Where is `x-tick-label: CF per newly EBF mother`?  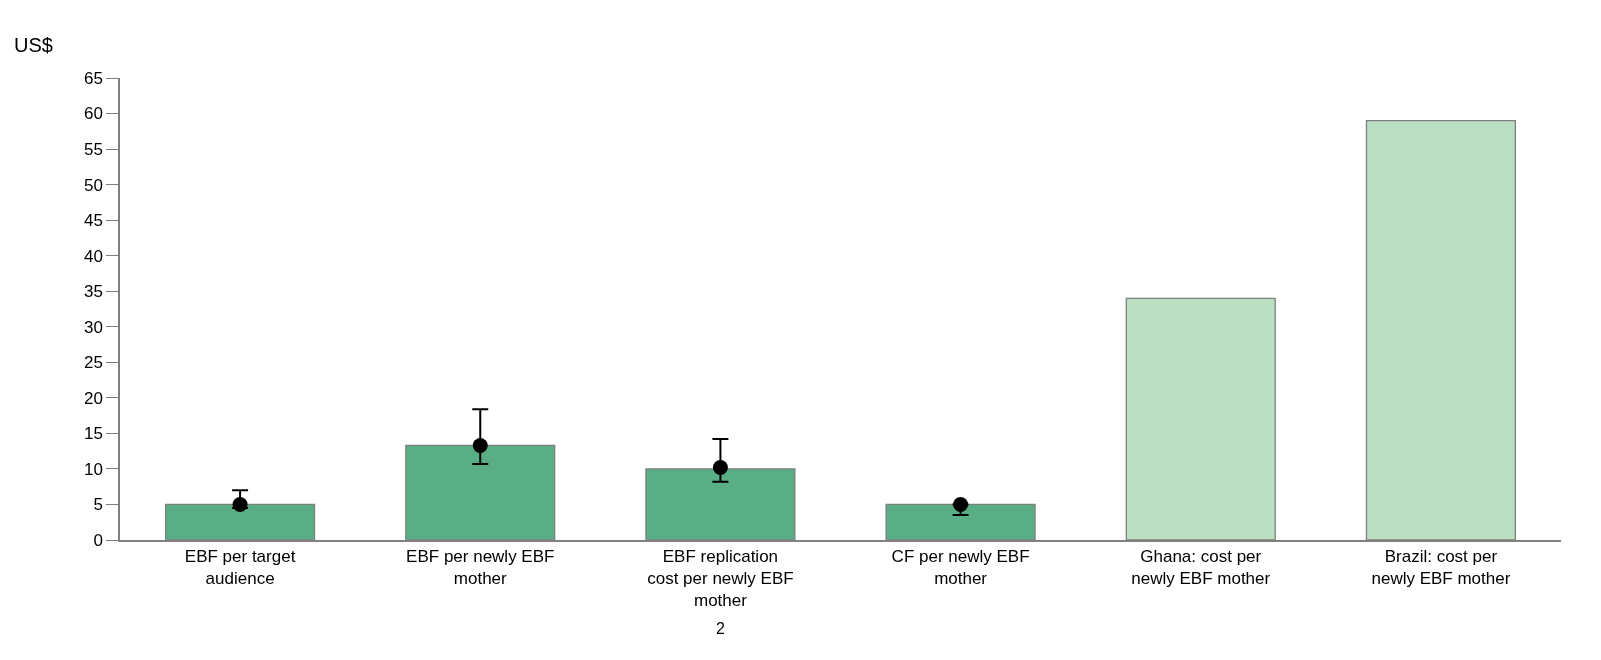 x-tick-label: CF per newly EBF mother is located at coordinates (960, 568).